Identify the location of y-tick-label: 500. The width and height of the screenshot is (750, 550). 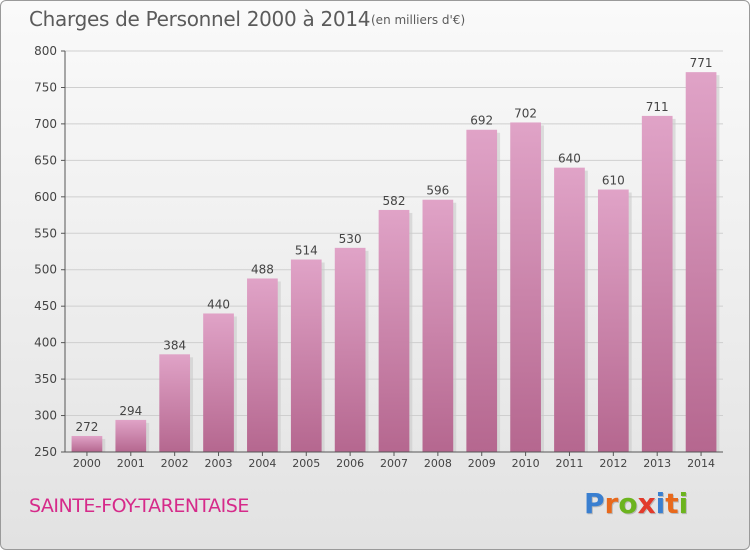
(45, 270).